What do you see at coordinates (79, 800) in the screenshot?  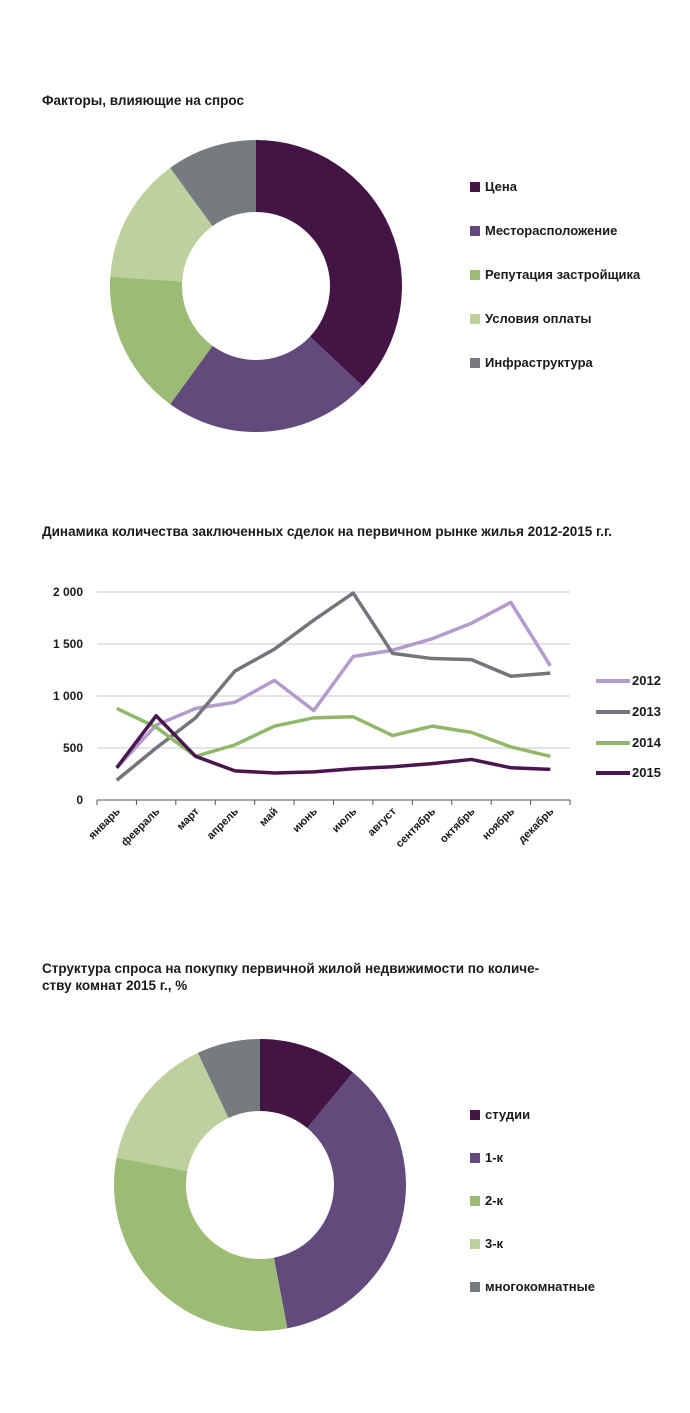 I see `y-tick-label: 0` at bounding box center [79, 800].